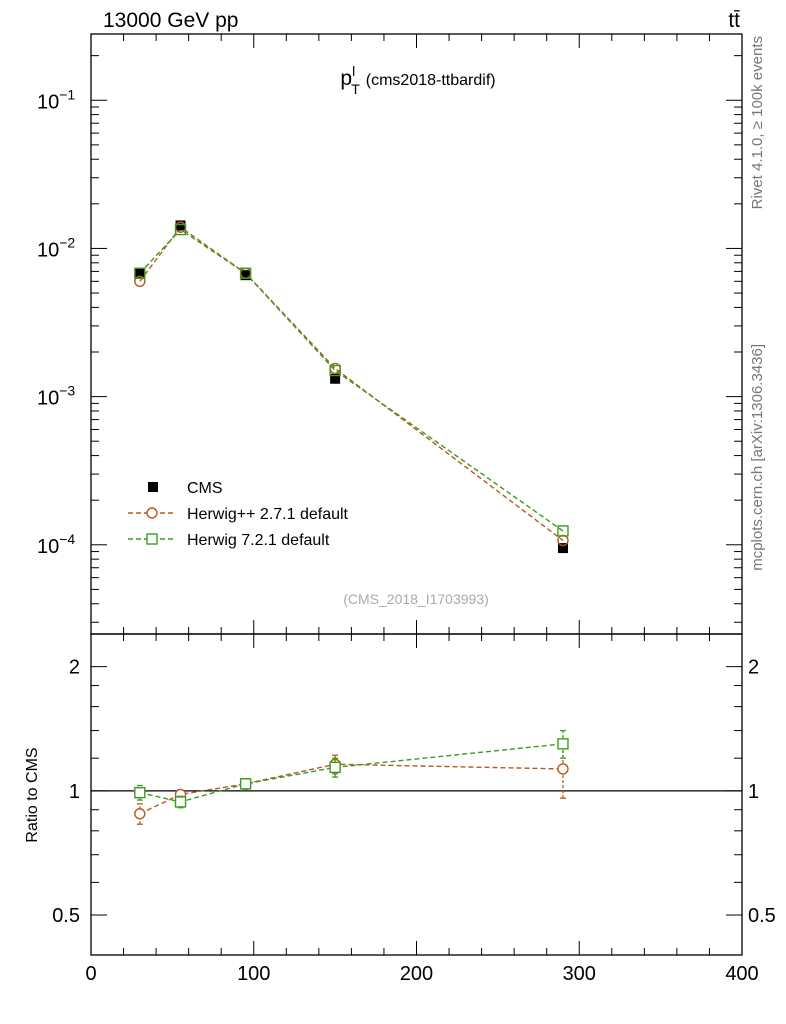 The height and width of the screenshot is (1024, 786). Describe the element at coordinates (74, 792) in the screenshot. I see `y-tick-label-ratio-left: 1` at that location.